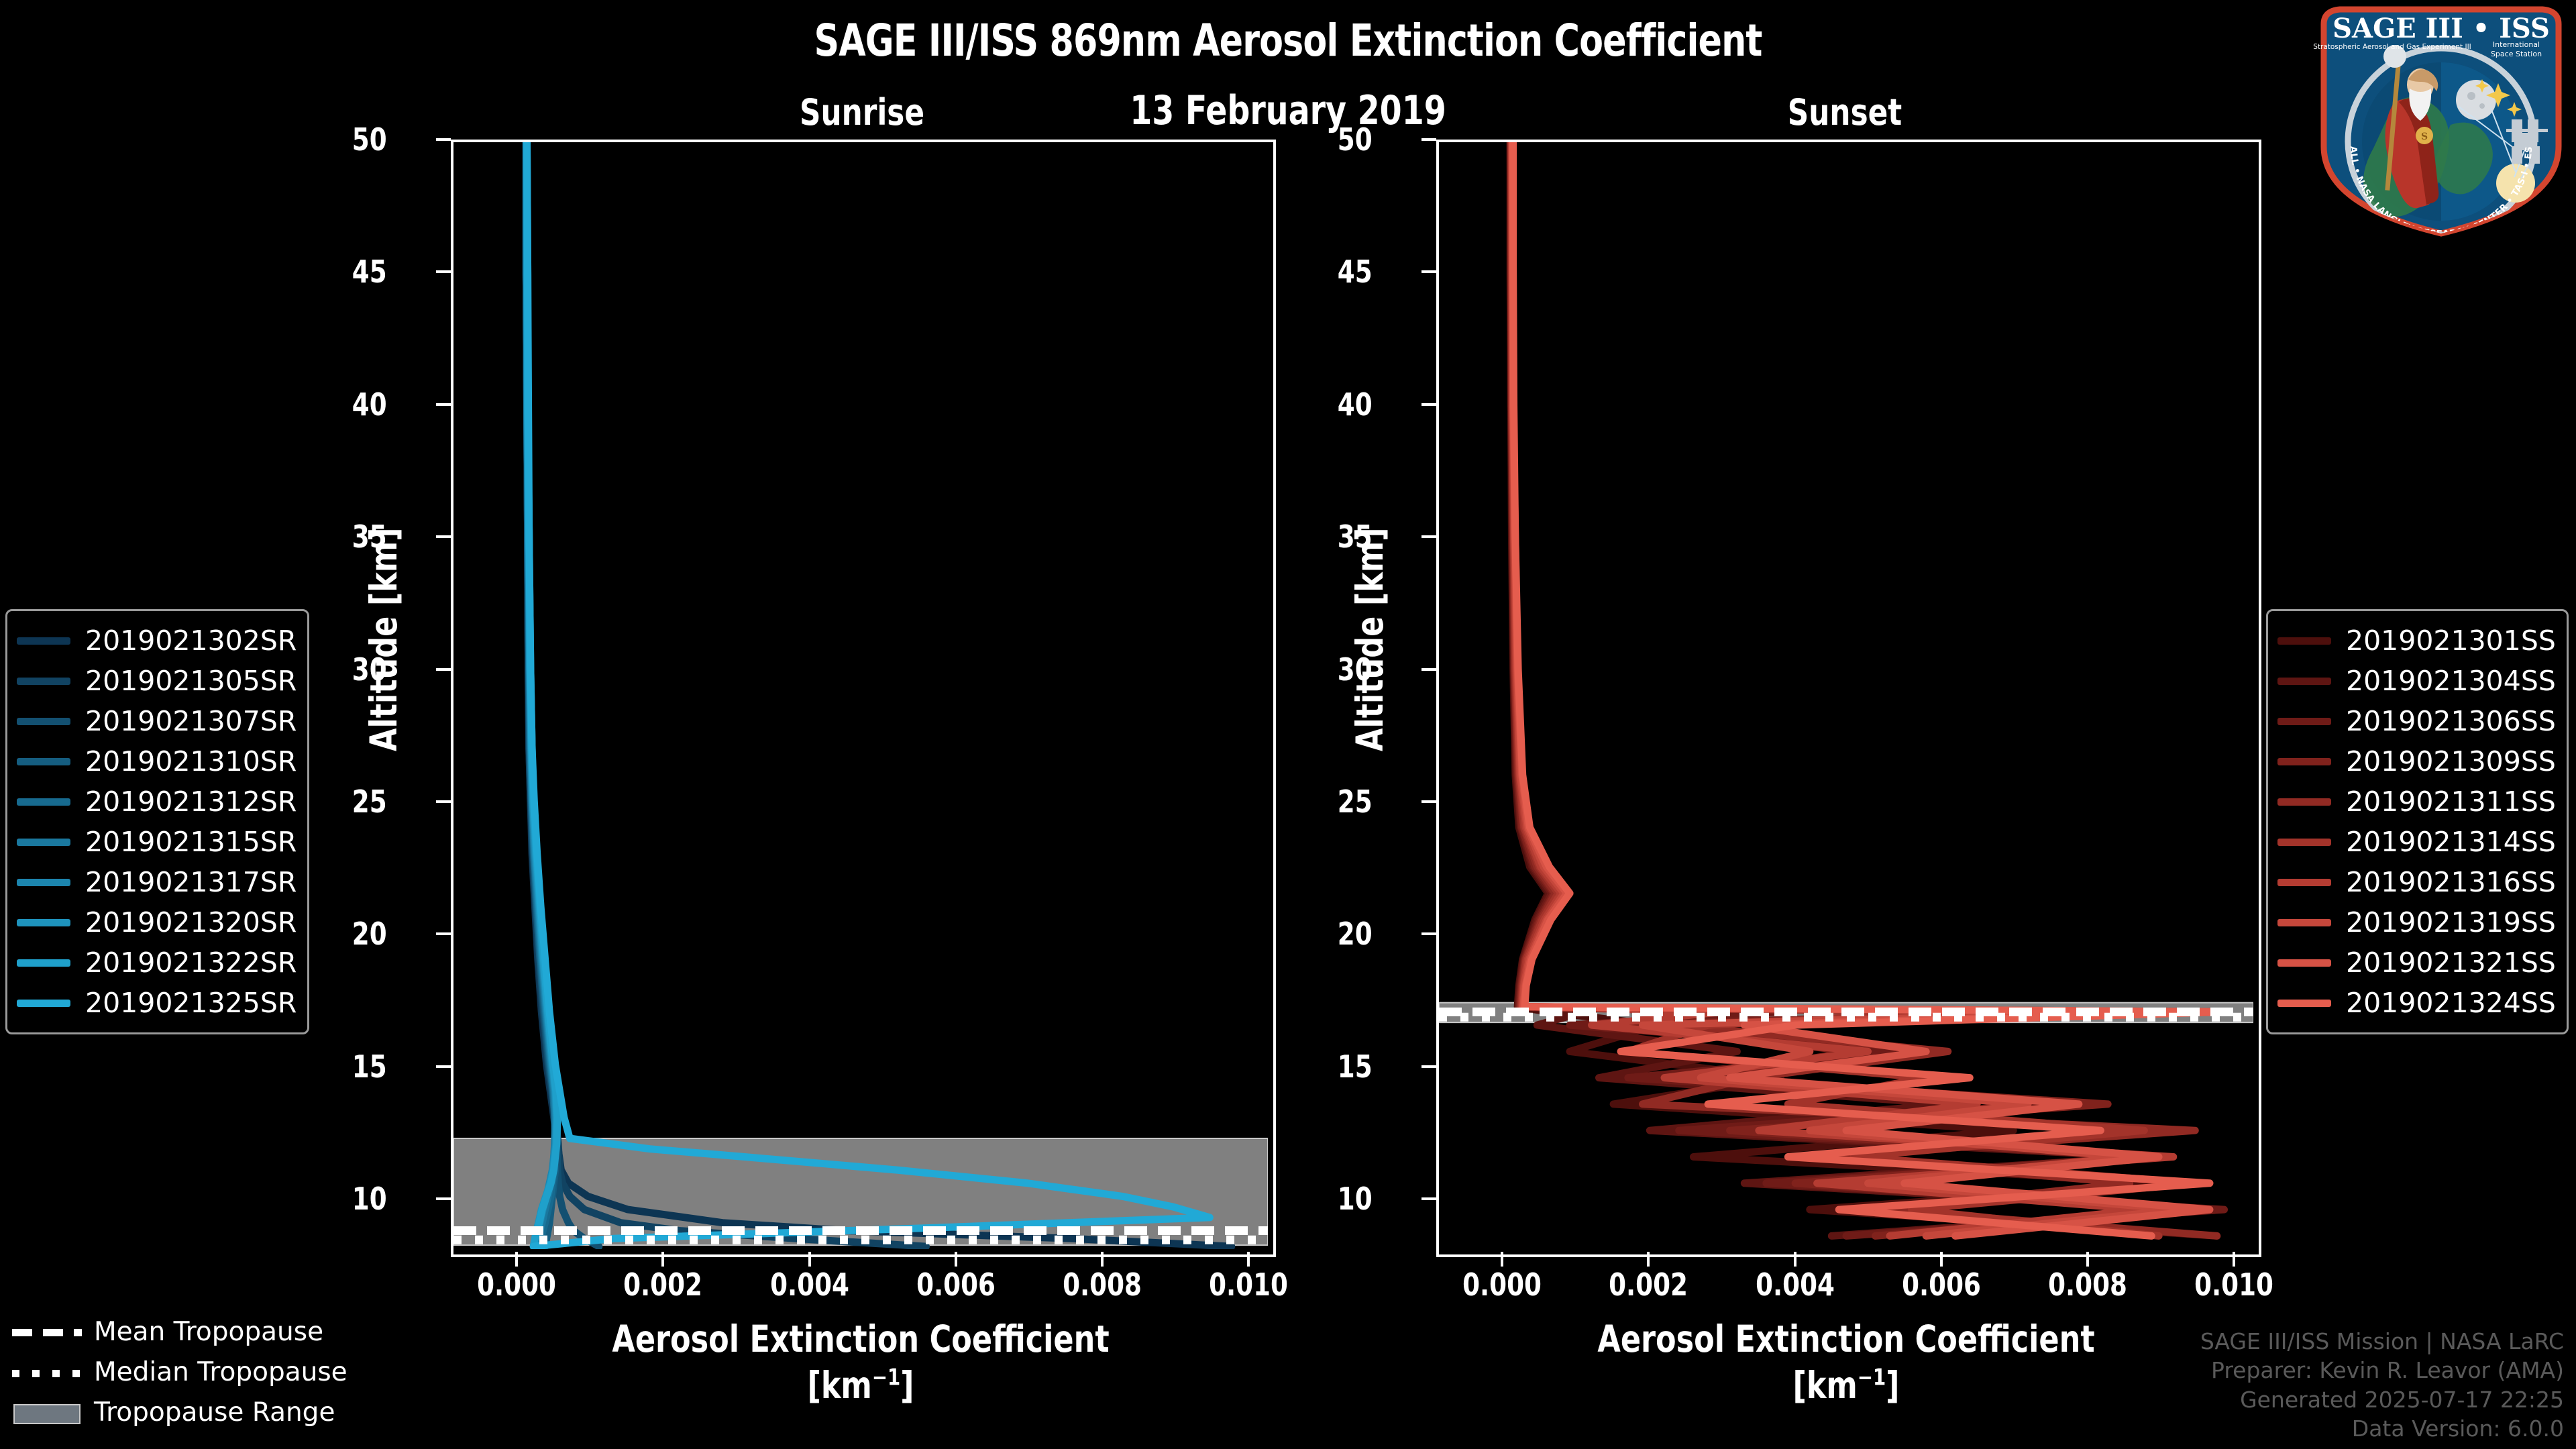 The width and height of the screenshot is (2576, 1449). Describe the element at coordinates (2451, 963) in the screenshot. I see `legend-label: 2019021321SS` at that location.